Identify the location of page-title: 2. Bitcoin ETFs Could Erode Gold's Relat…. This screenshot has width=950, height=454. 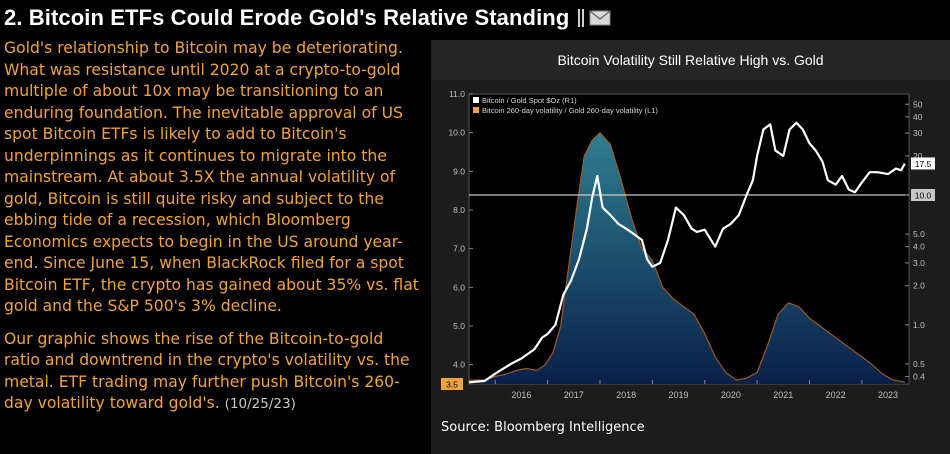
(287, 17).